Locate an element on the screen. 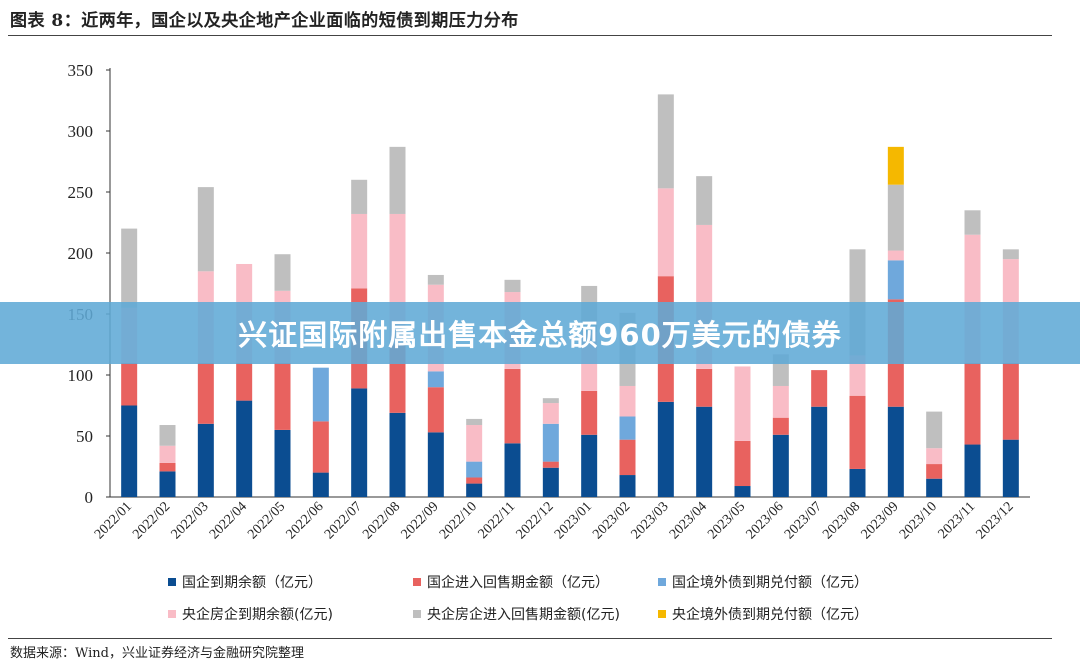 The image size is (1080, 666). x-tick-label: 2023/01 is located at coordinates (573, 520).